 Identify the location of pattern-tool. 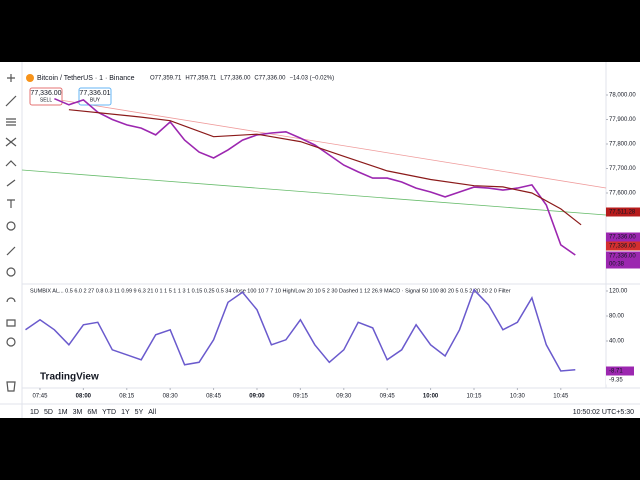
(11, 142).